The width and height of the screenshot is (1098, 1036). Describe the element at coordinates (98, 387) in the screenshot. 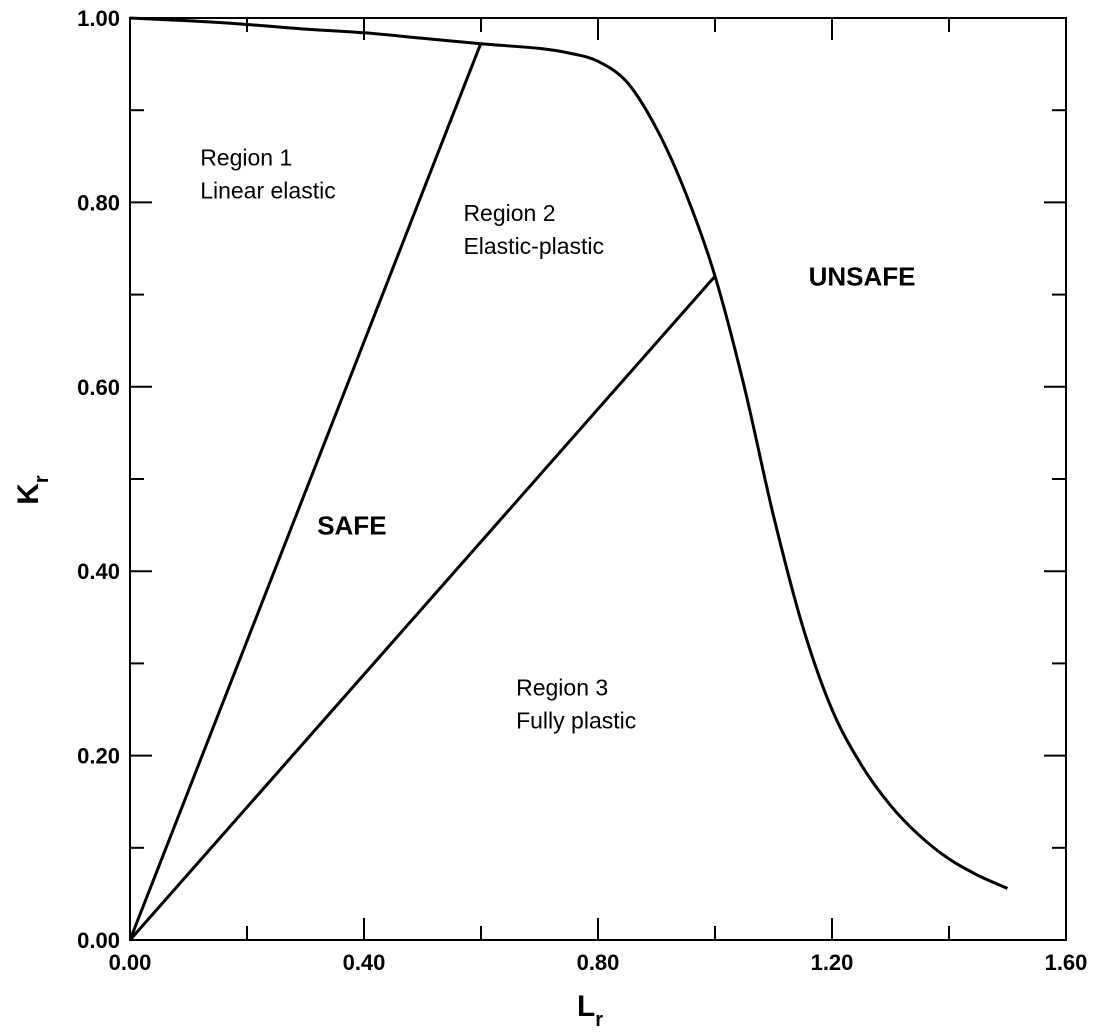

I see `y-tick-label: 0.60` at that location.